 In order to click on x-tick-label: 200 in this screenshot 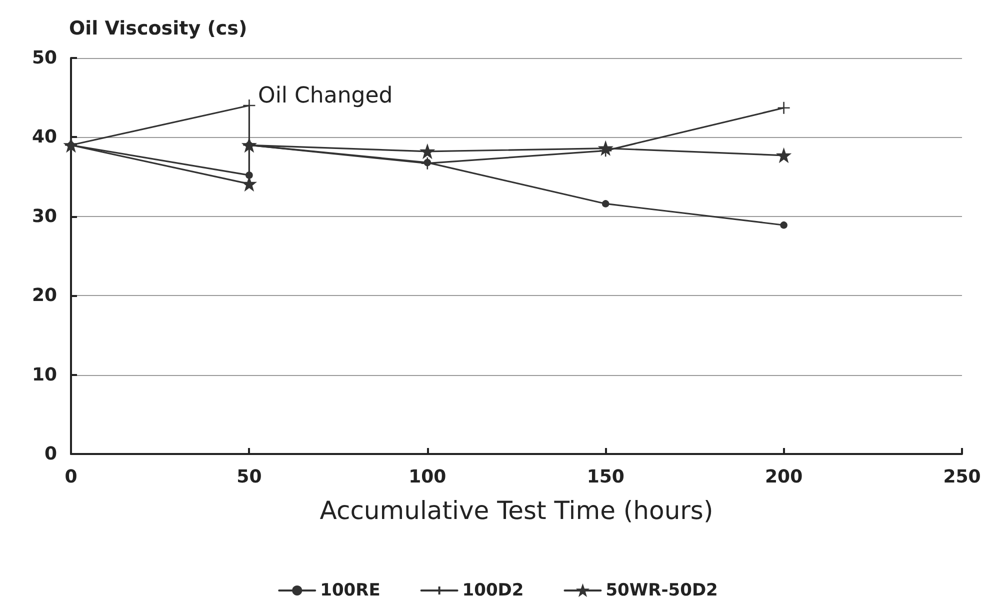, I will do `click(784, 477)`.